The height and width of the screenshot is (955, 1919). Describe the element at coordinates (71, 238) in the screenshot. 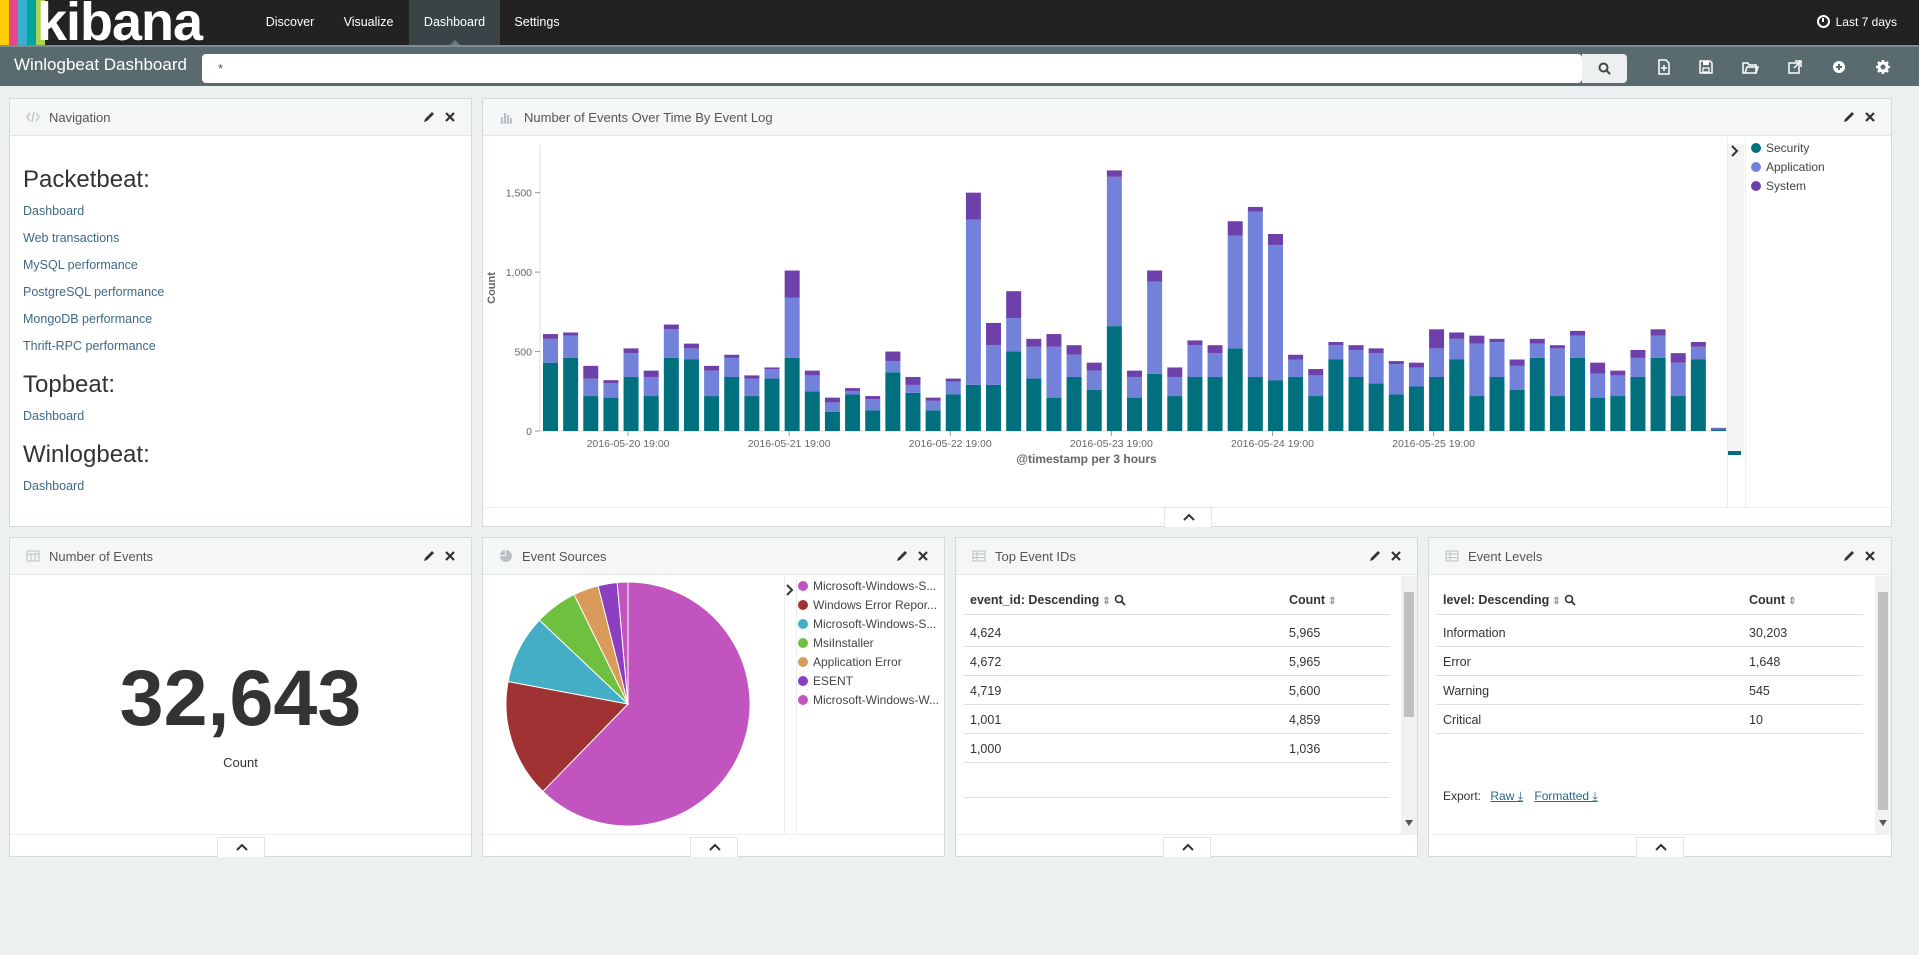

I see `link-web-transactions: Web transactions` at that location.